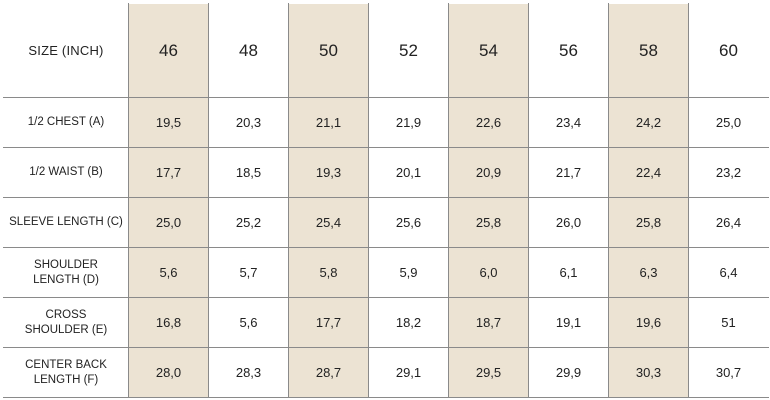 The height and width of the screenshot is (400, 770). Describe the element at coordinates (66, 372) in the screenshot. I see `row-label-center-back-length: CENTER BACK LENGTH (F)` at that location.